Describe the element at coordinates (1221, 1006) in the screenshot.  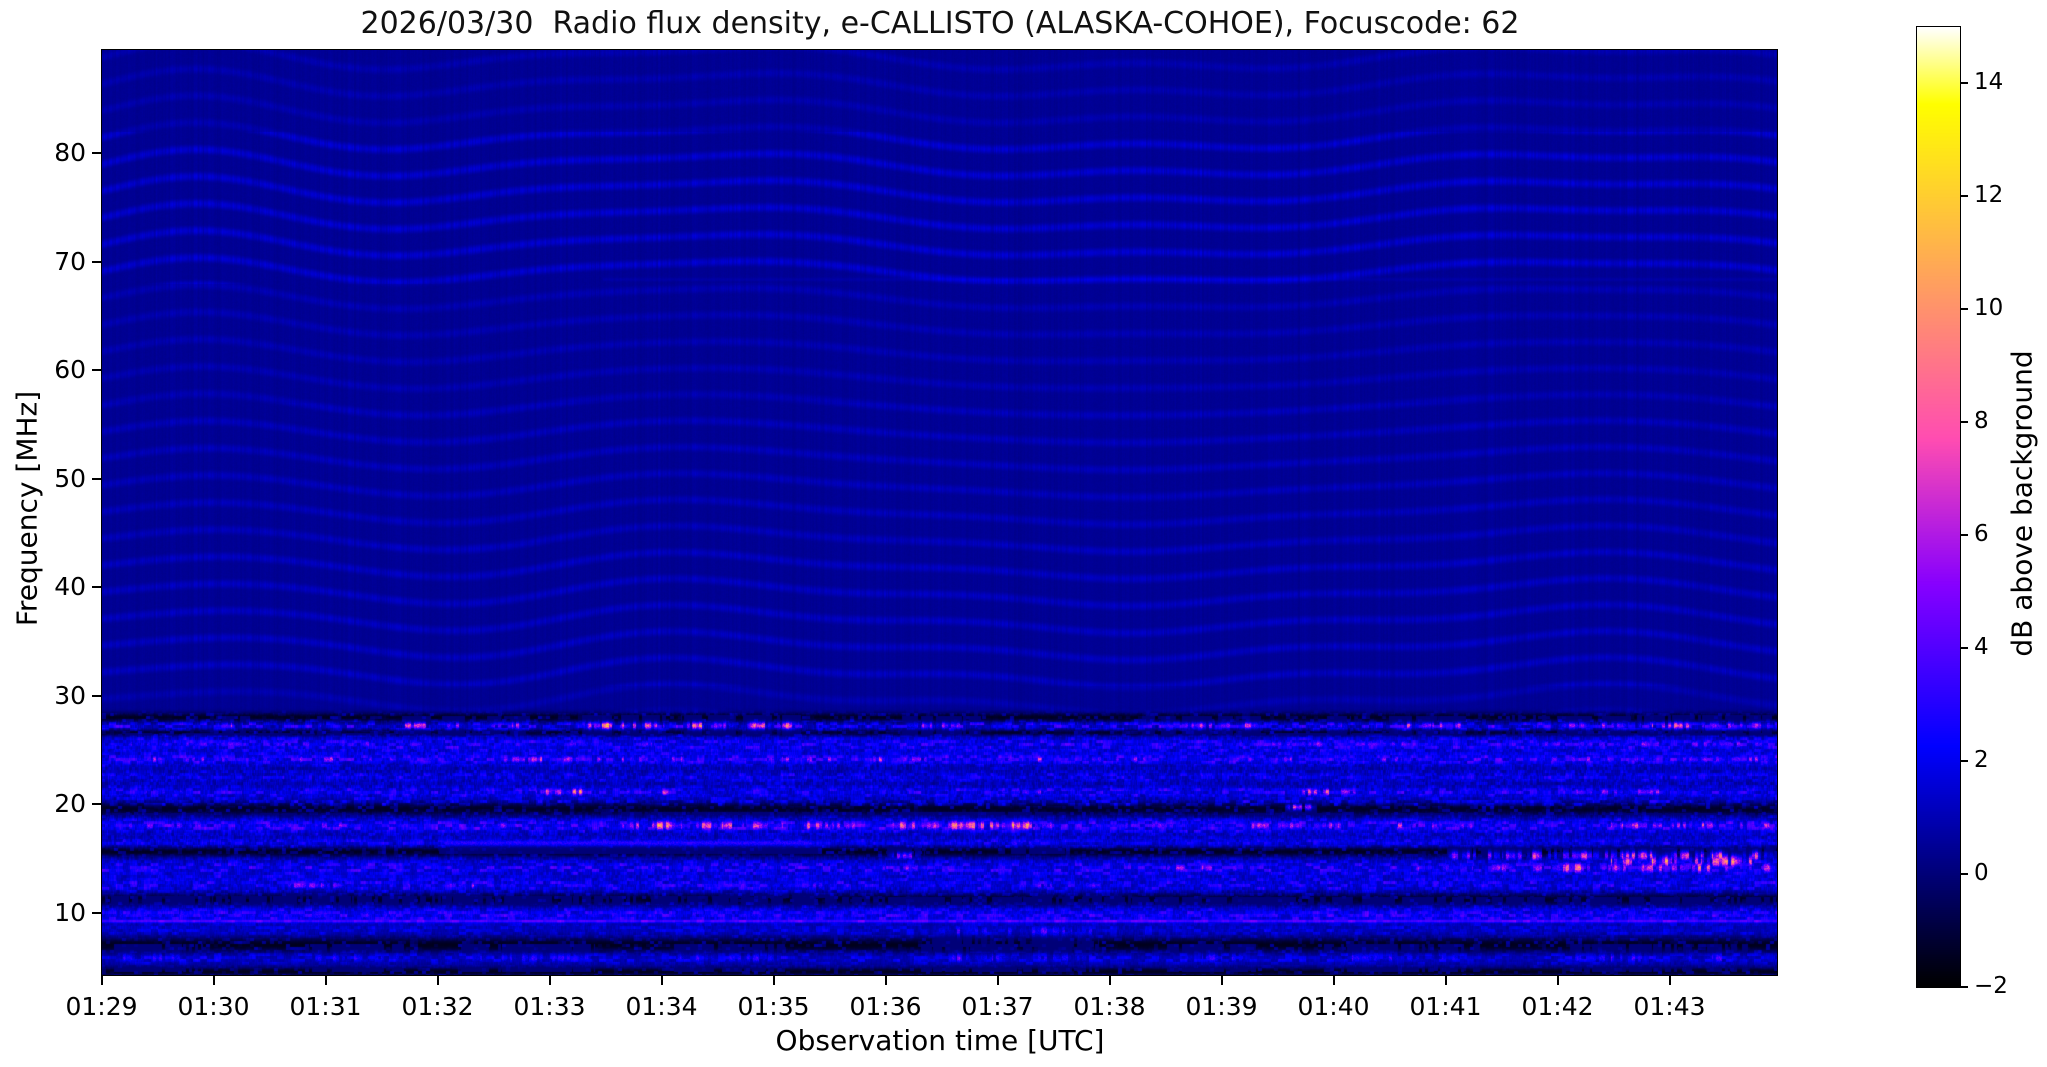
I see `x-tick-label: 01:39` at that location.